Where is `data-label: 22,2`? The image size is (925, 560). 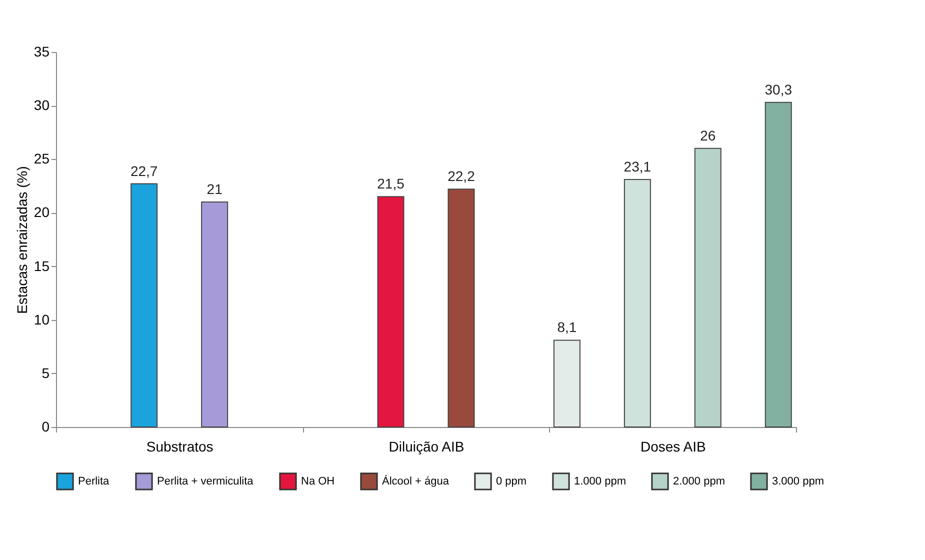
data-label: 22,2 is located at coordinates (462, 176).